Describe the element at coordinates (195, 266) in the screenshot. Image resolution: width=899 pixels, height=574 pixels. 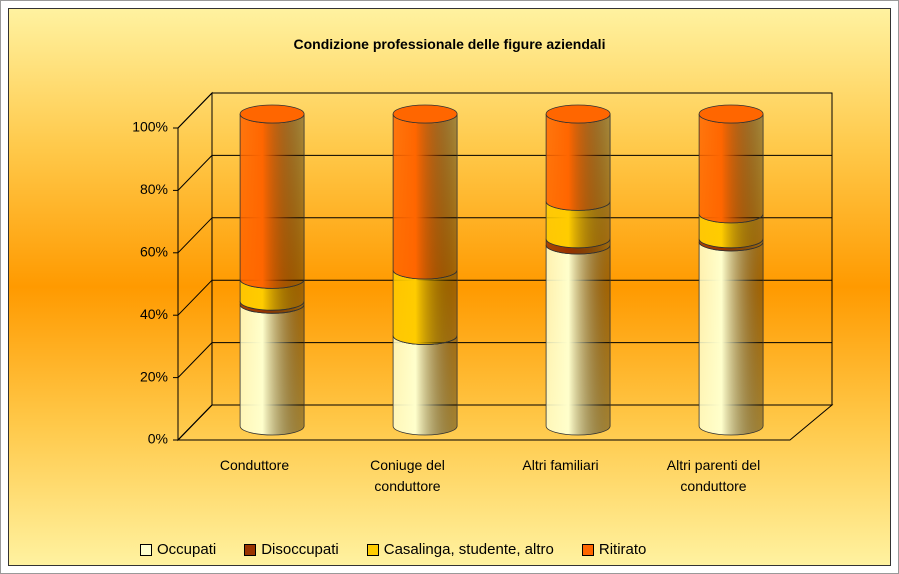
I see `side-wall` at that location.